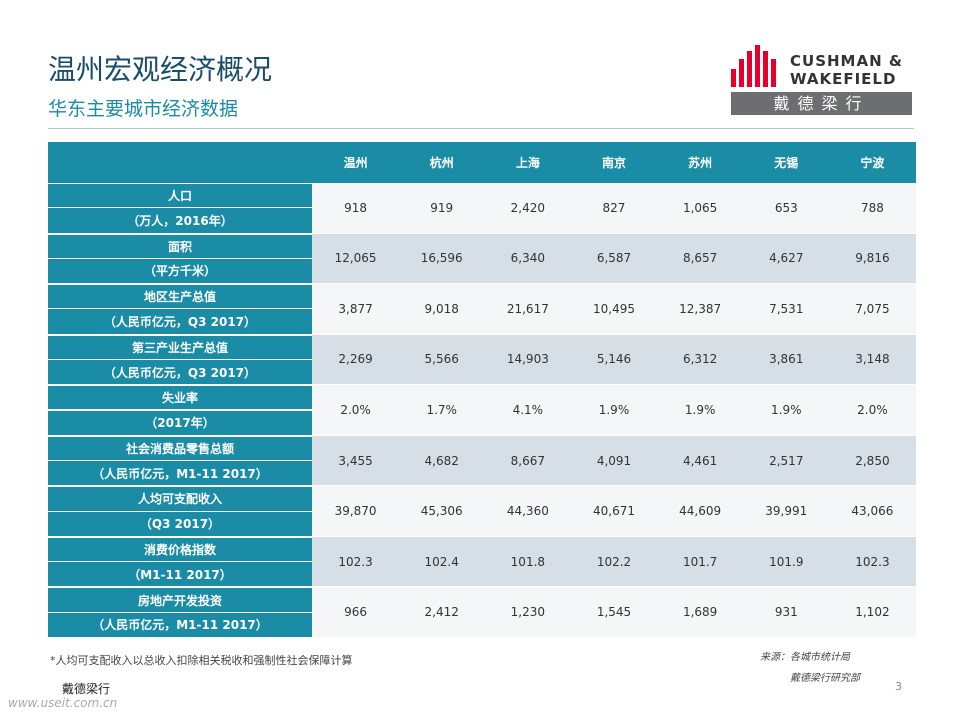  I want to click on value-cell: 5,566, so click(442, 360).